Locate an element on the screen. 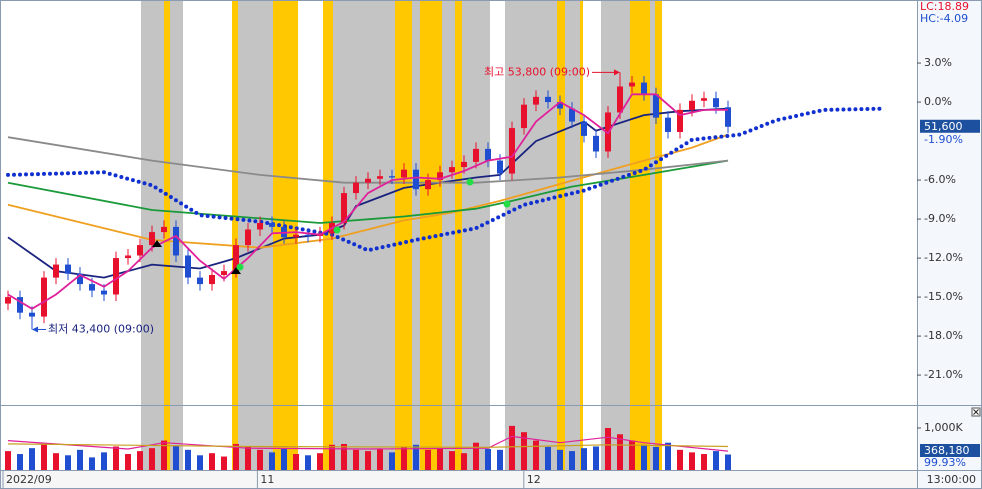  y-tick-label: 1,000K is located at coordinates (943, 427).